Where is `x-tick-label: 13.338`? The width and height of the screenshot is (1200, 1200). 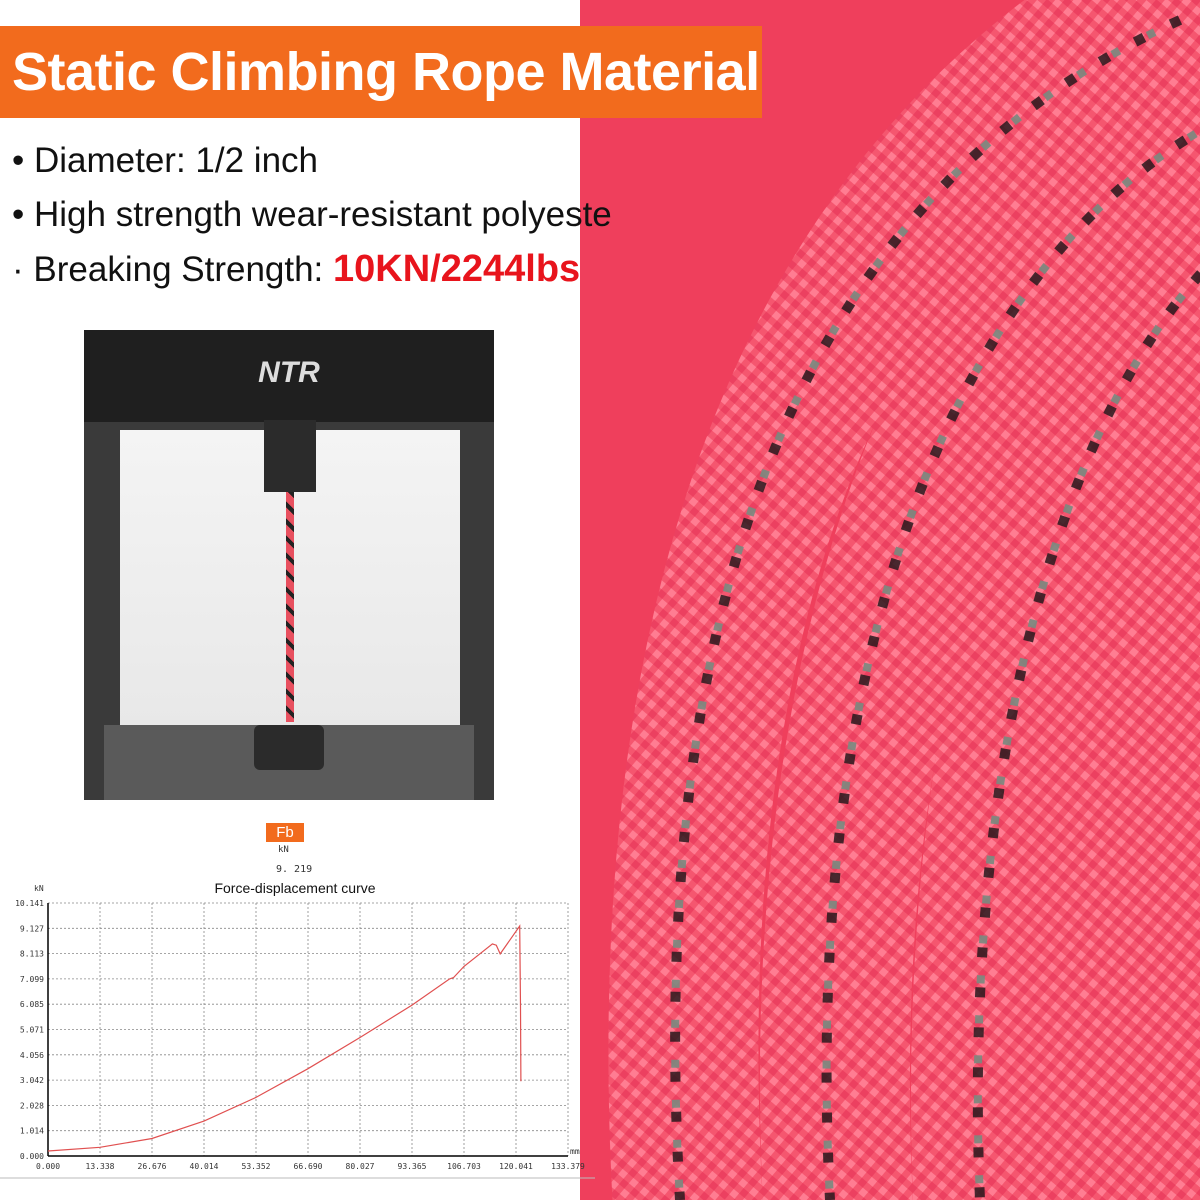 x-tick-label: 13.338 is located at coordinates (100, 1166).